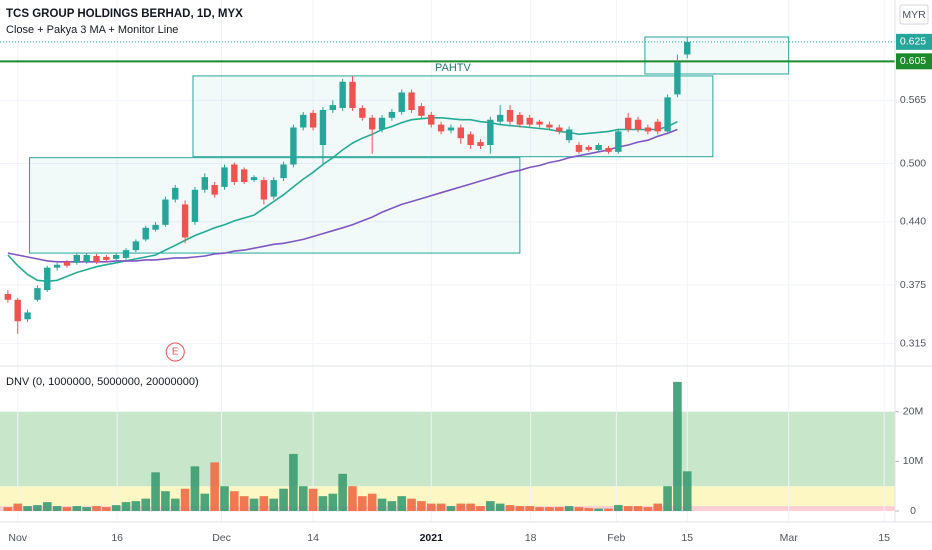 This screenshot has width=932, height=550. Describe the element at coordinates (914, 14) in the screenshot. I see `currency-box` at that location.